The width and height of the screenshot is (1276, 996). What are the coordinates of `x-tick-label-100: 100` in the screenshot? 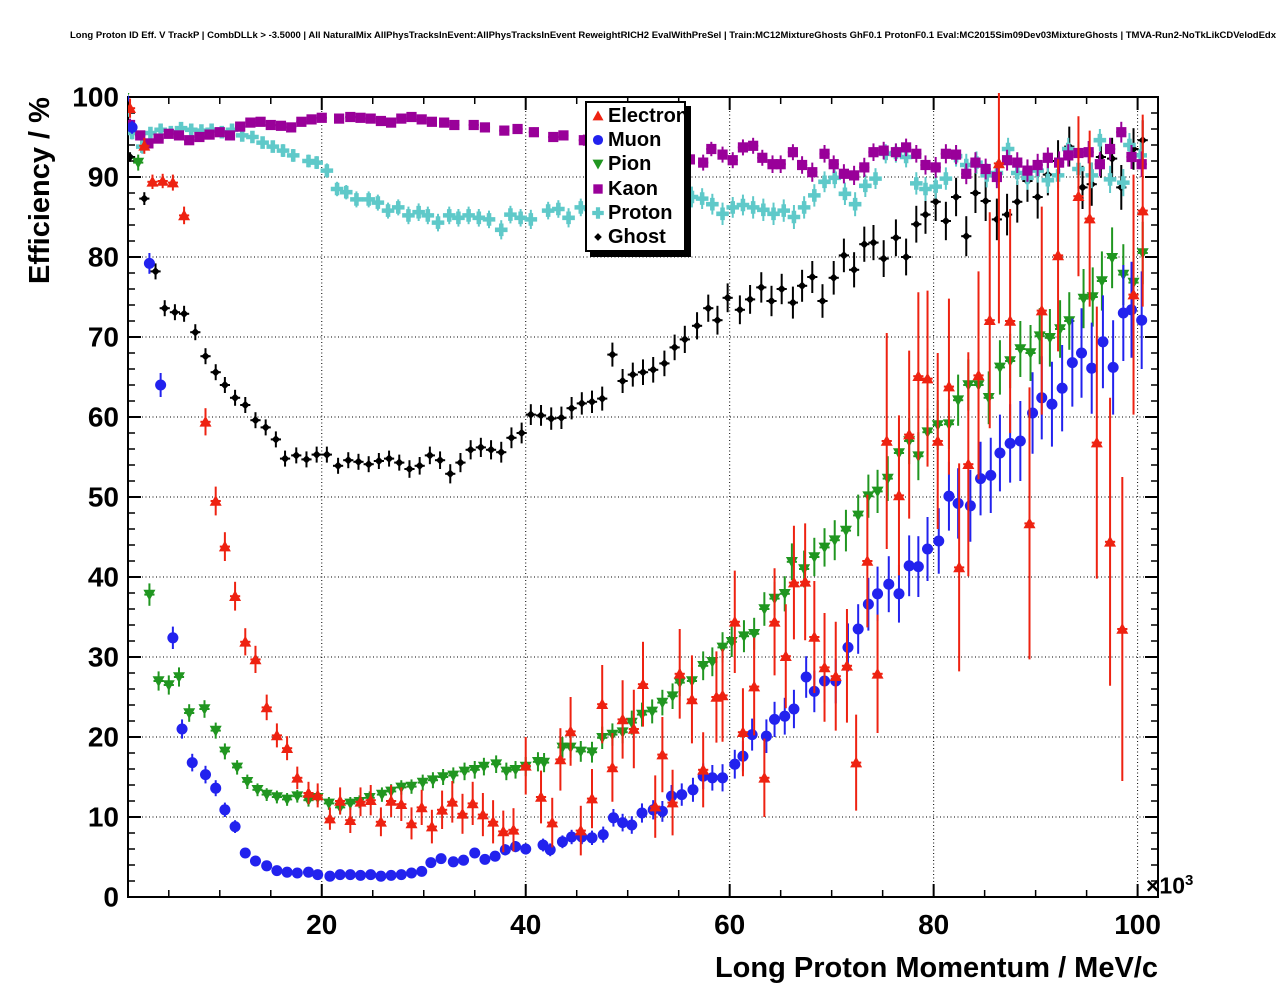 It's located at (1137, 924).